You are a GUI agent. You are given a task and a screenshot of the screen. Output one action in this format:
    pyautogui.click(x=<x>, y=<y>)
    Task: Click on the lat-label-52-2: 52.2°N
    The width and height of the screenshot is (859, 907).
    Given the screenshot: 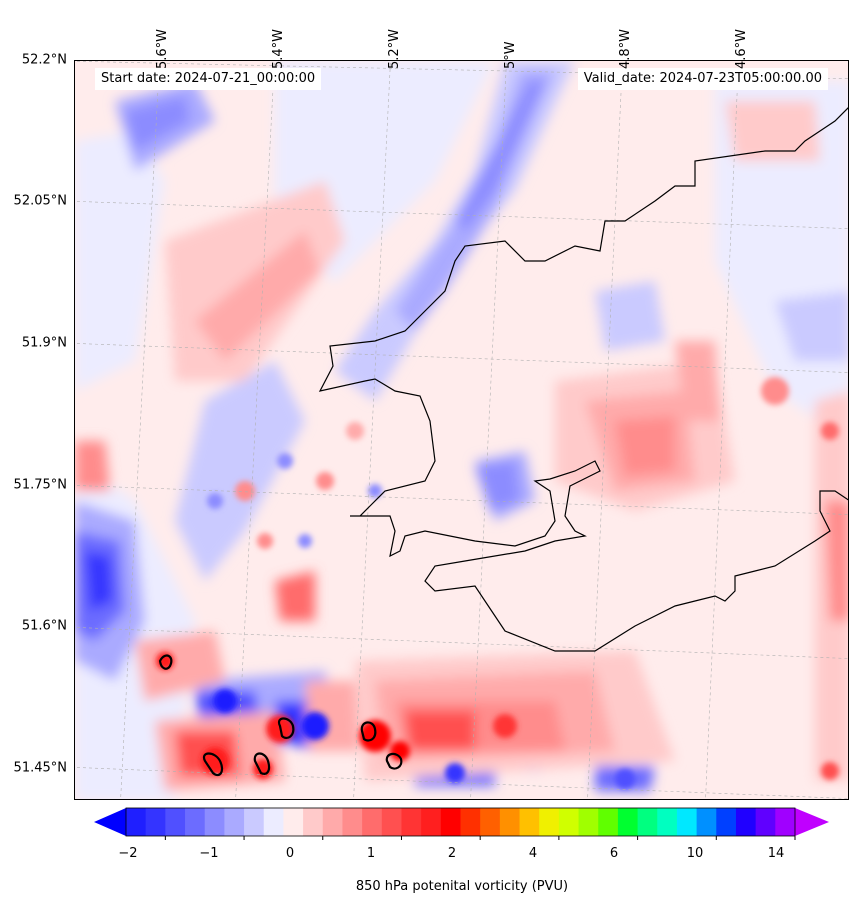 What is the action you would take?
    pyautogui.click(x=44, y=60)
    